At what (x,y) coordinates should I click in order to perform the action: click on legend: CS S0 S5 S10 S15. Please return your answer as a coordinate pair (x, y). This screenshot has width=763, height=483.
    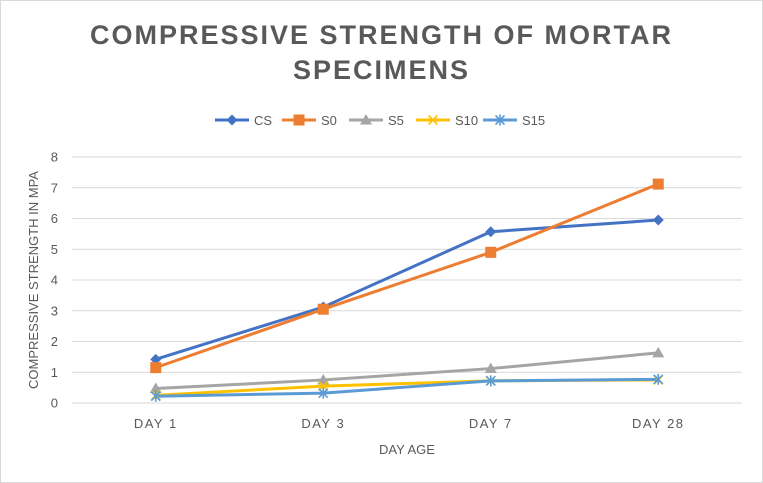
    Looking at the image, I should click on (380, 120).